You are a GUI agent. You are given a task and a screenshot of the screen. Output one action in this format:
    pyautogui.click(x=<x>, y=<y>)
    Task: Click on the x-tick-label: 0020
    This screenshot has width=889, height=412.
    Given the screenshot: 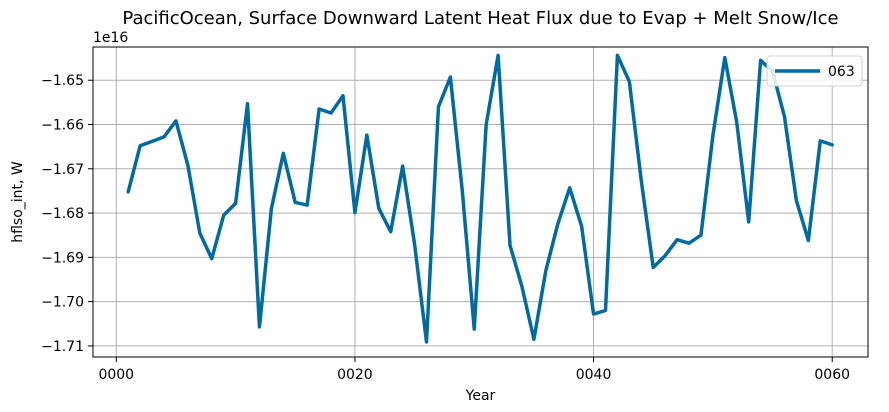 What is the action you would take?
    pyautogui.click(x=355, y=375)
    